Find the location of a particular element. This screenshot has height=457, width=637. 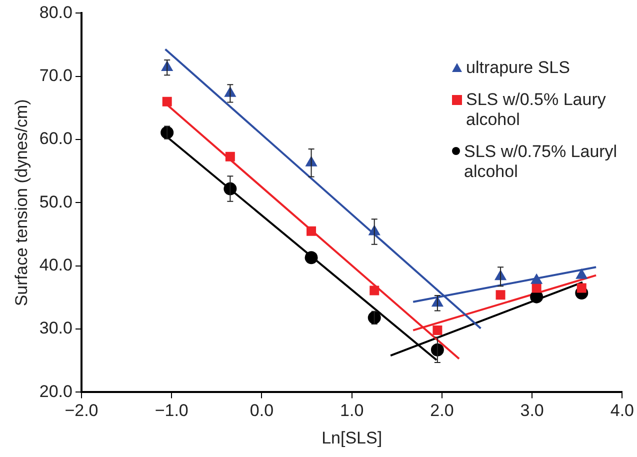

x-tick-label: −1.0 is located at coordinates (171, 410).